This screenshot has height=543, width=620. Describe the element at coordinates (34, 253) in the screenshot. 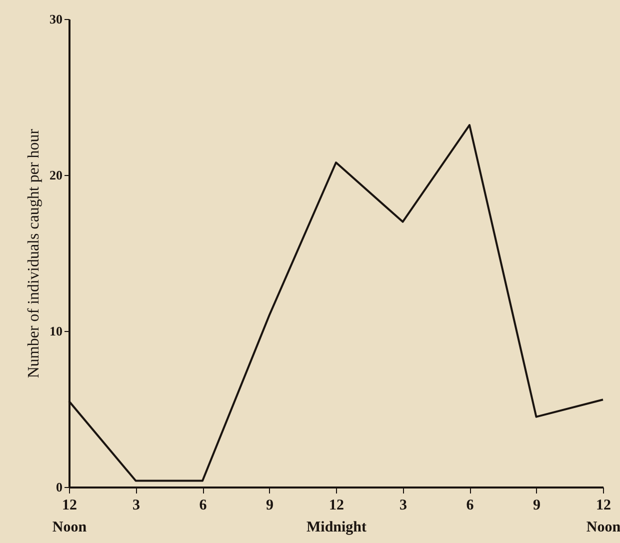

I see `y-axis-title: Number of individuals caught per hour` at that location.